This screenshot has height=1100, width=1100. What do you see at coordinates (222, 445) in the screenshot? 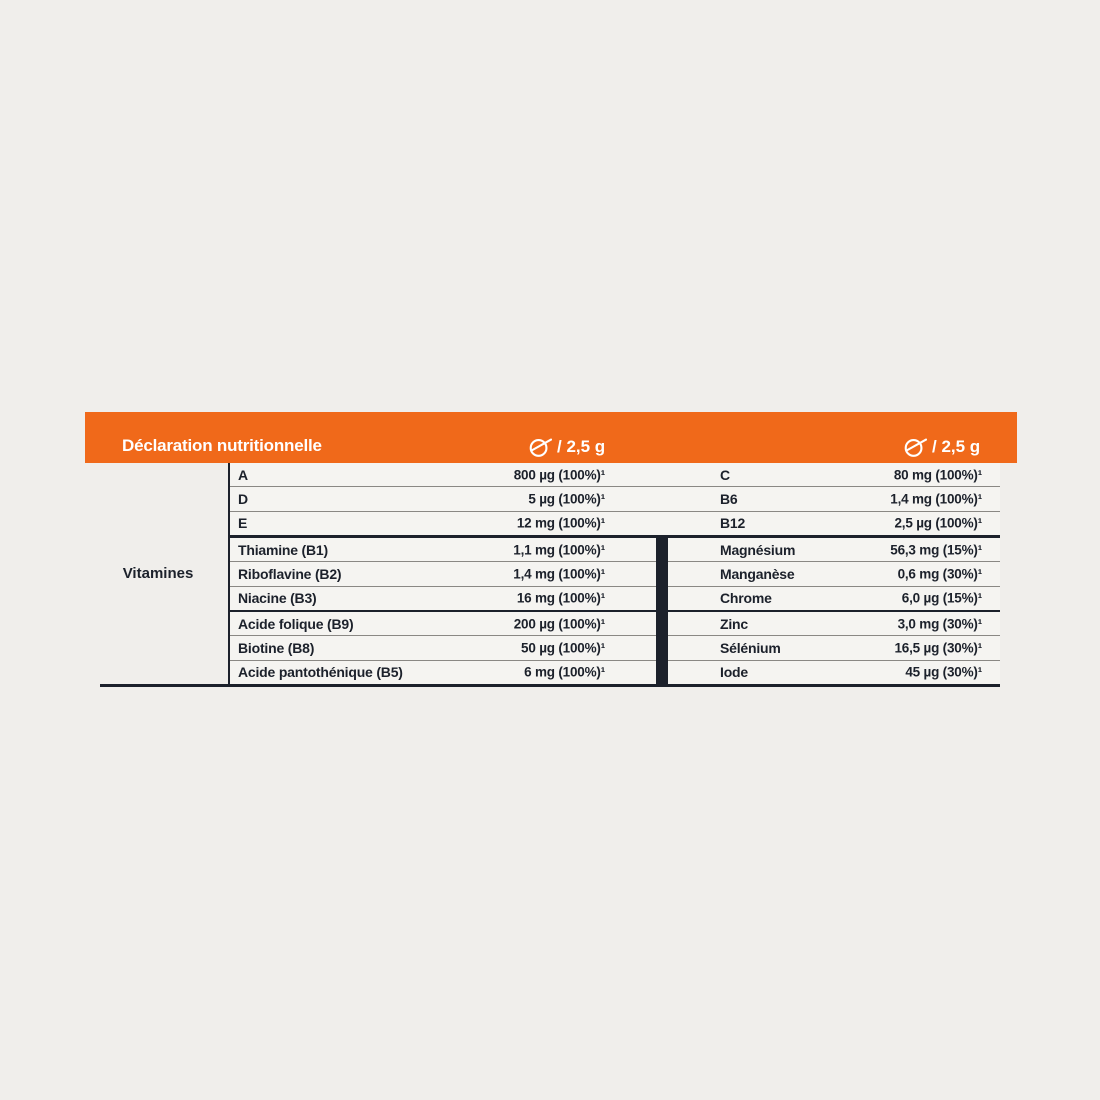
I see `declaration-title: Déclaration nutritionnelle` at bounding box center [222, 445].